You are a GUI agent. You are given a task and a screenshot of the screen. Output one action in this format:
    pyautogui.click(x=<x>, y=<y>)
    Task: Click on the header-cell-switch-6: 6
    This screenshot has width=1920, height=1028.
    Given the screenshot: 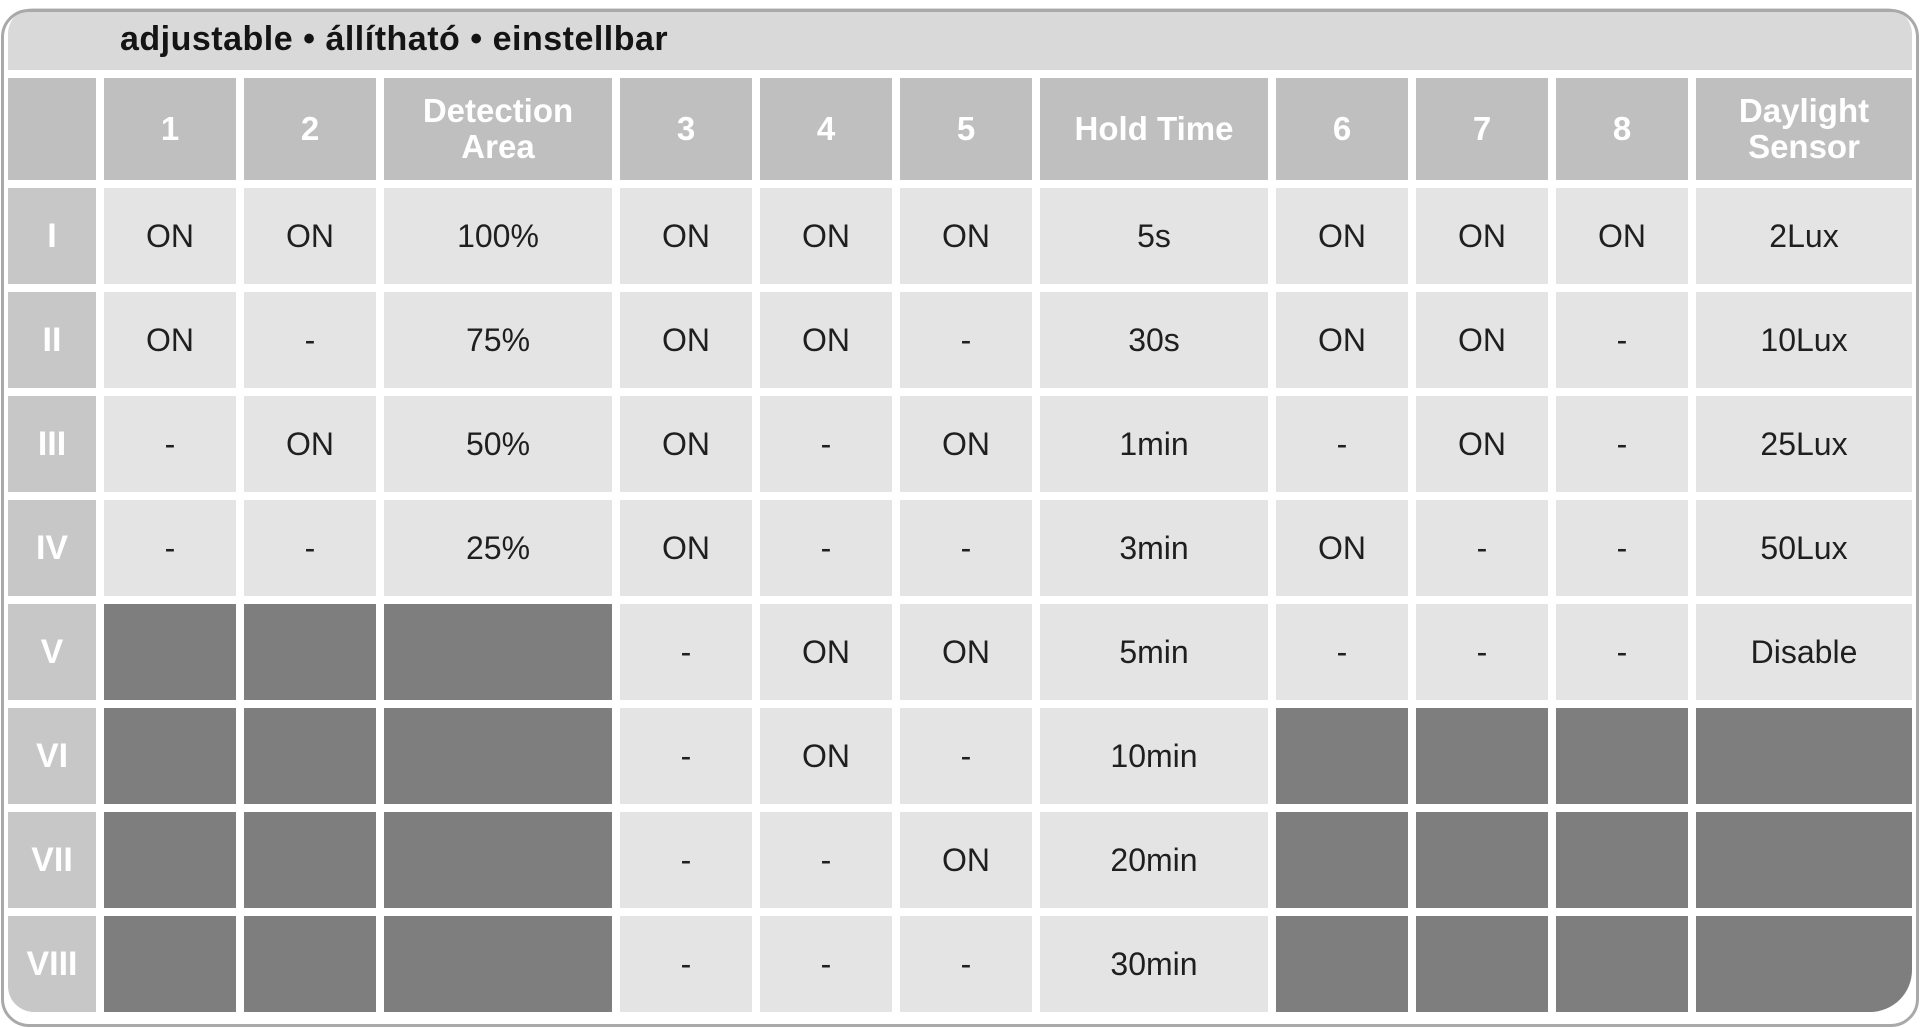 What is the action you would take?
    pyautogui.click(x=1342, y=129)
    